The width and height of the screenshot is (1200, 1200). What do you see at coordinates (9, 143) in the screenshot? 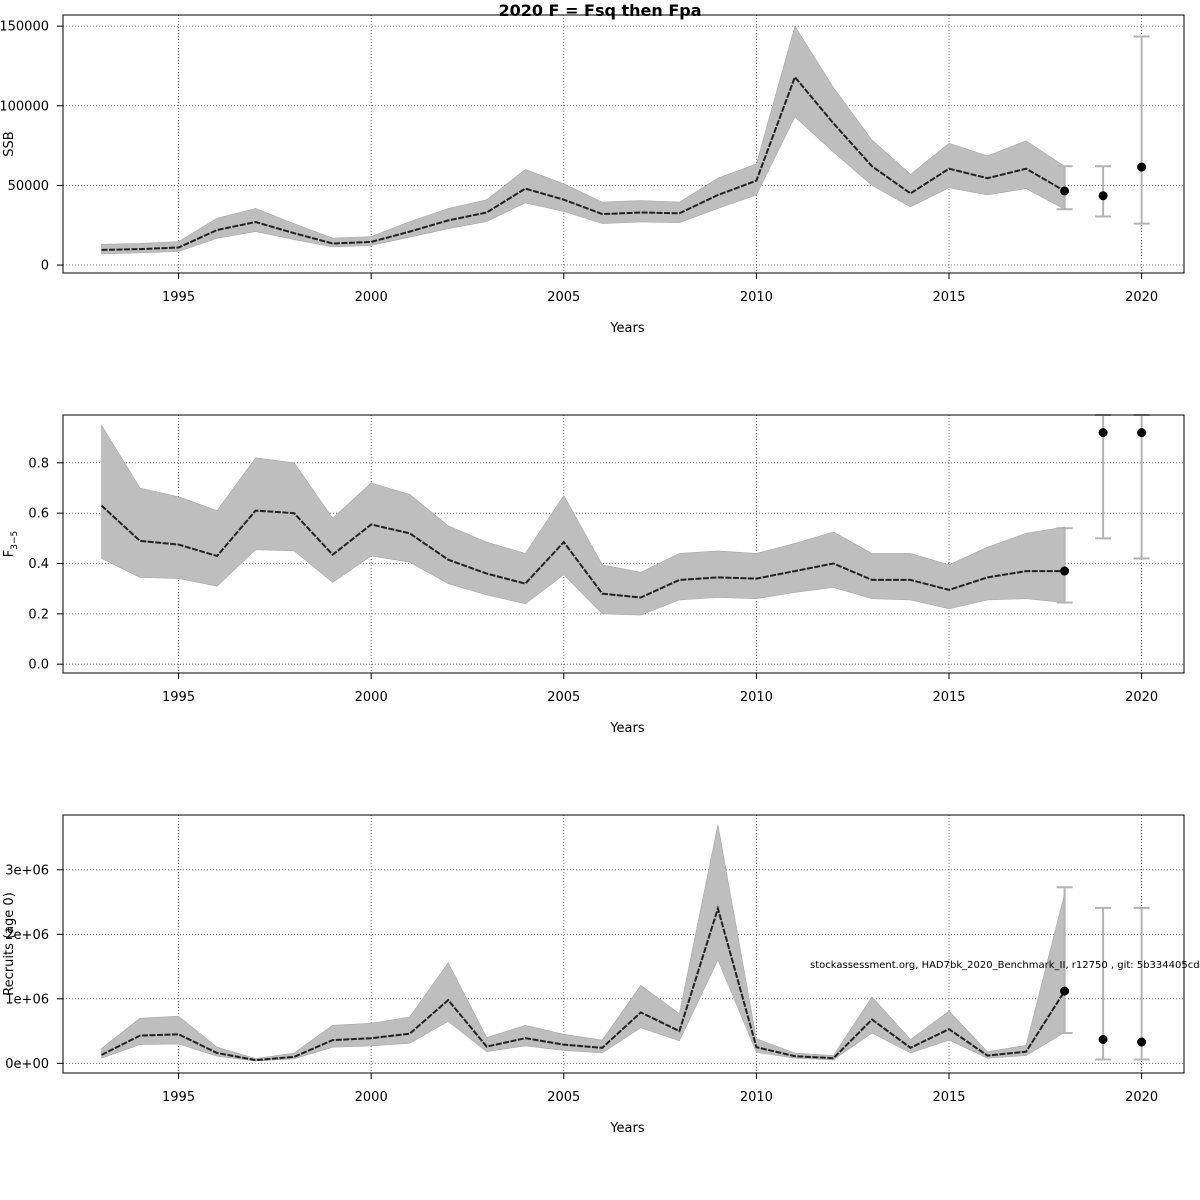
I see `y-axis-label: SSB` at bounding box center [9, 143].